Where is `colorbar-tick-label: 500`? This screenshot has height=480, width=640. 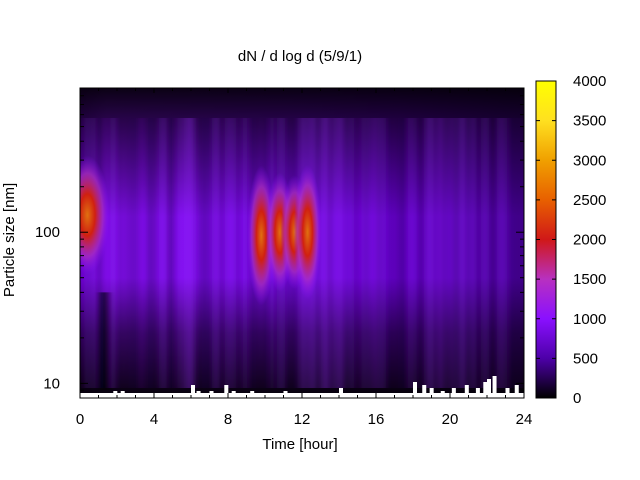
colorbar-tick-label: 500 is located at coordinates (585, 358).